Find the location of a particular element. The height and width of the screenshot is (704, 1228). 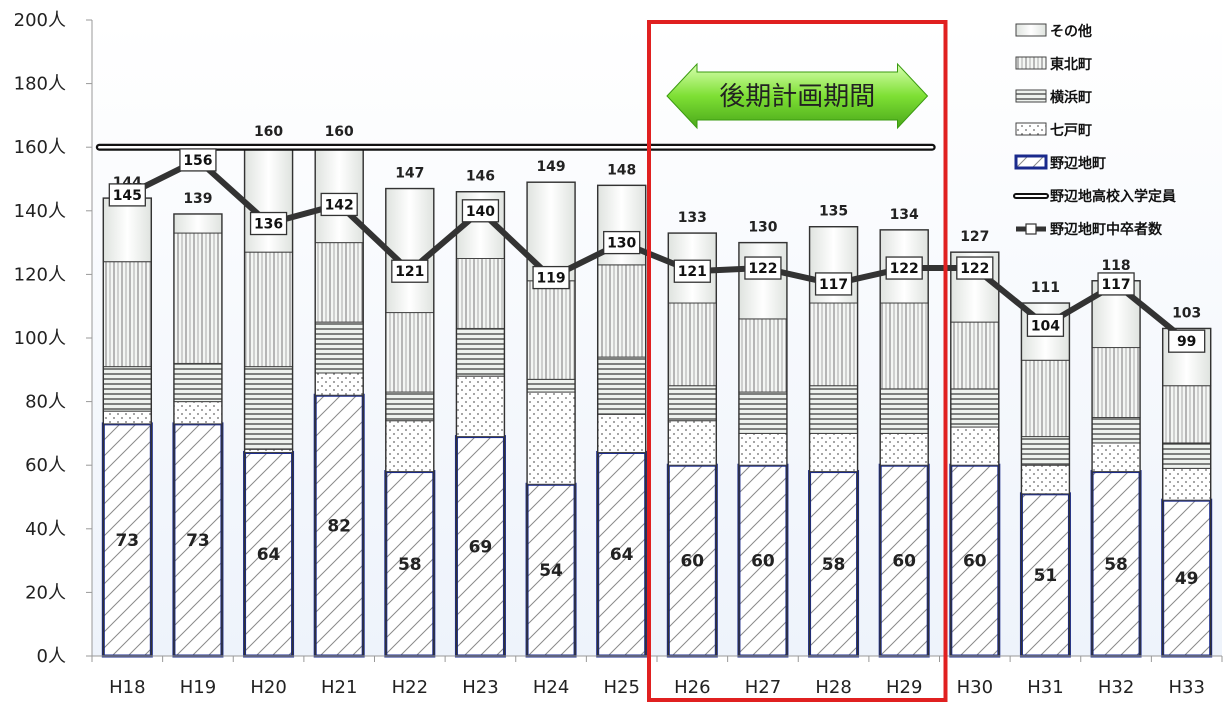

y-tick-label: 60人 is located at coordinates (45, 465).